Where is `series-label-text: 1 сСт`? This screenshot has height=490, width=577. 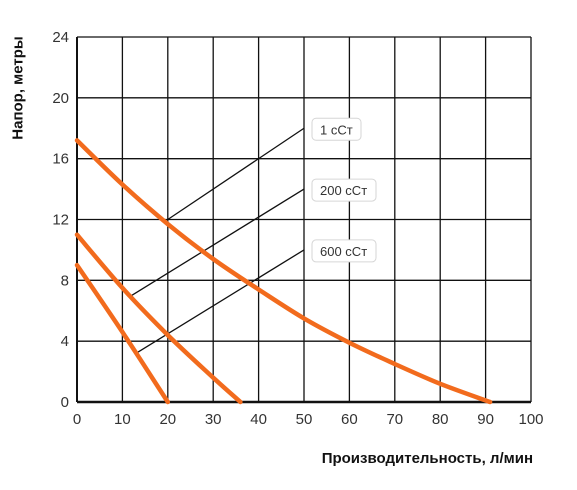 series-label-text: 1 сСт is located at coordinates (336, 129).